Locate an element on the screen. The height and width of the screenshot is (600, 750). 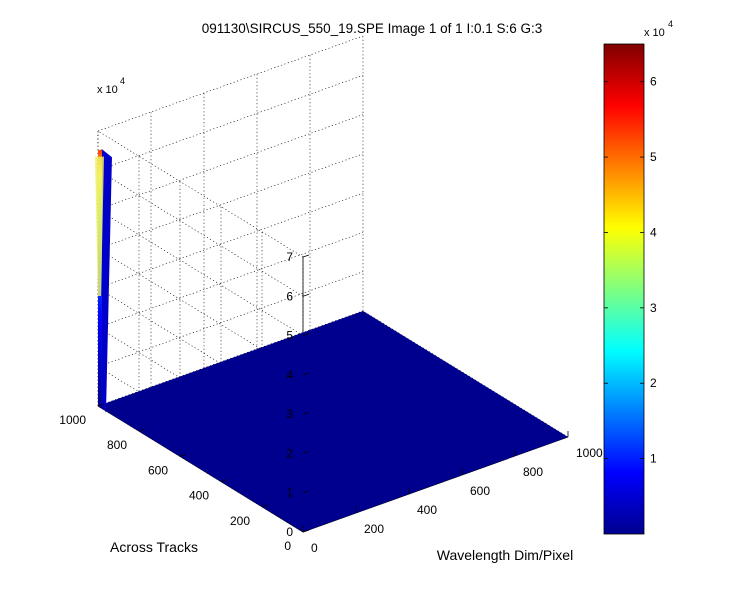
y-tick-label: 0 is located at coordinates (287, 546).